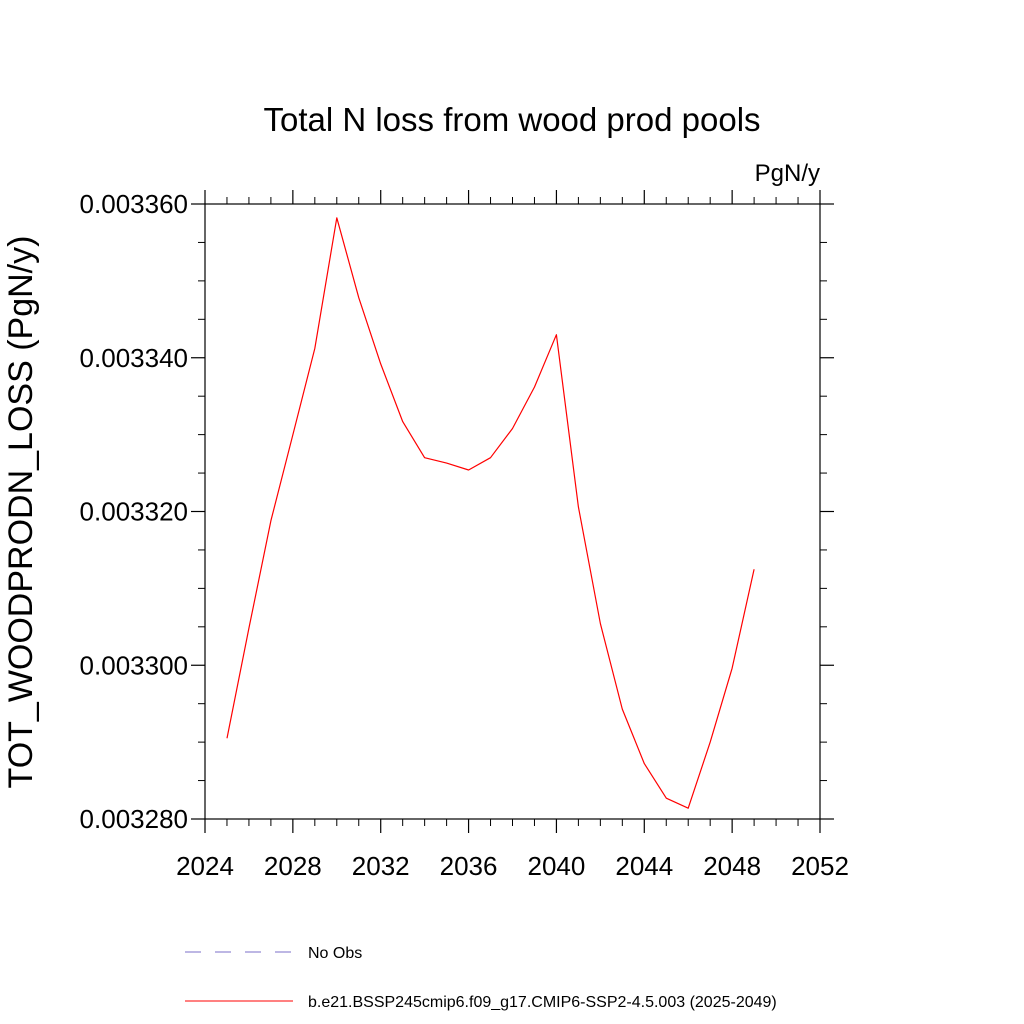 The height and width of the screenshot is (1024, 1024). I want to click on x-tick-label: 2048, so click(732, 866).